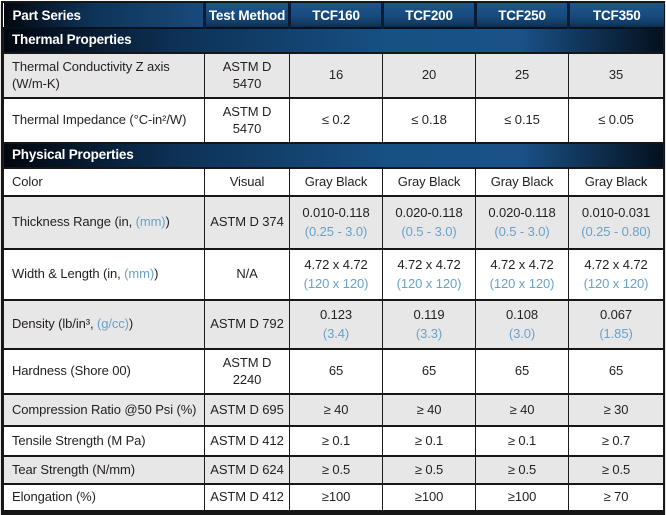 The width and height of the screenshot is (666, 515). Describe the element at coordinates (522, 333) in the screenshot. I see `value-g-cc: (3.0)` at that location.